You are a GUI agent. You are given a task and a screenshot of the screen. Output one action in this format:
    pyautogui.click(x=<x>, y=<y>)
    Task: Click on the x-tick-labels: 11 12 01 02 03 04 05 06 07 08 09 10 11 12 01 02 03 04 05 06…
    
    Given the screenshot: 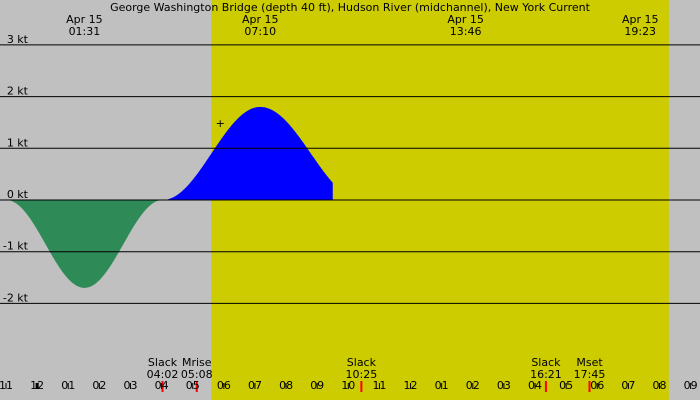 What is the action you would take?
    pyautogui.click(x=349, y=385)
    